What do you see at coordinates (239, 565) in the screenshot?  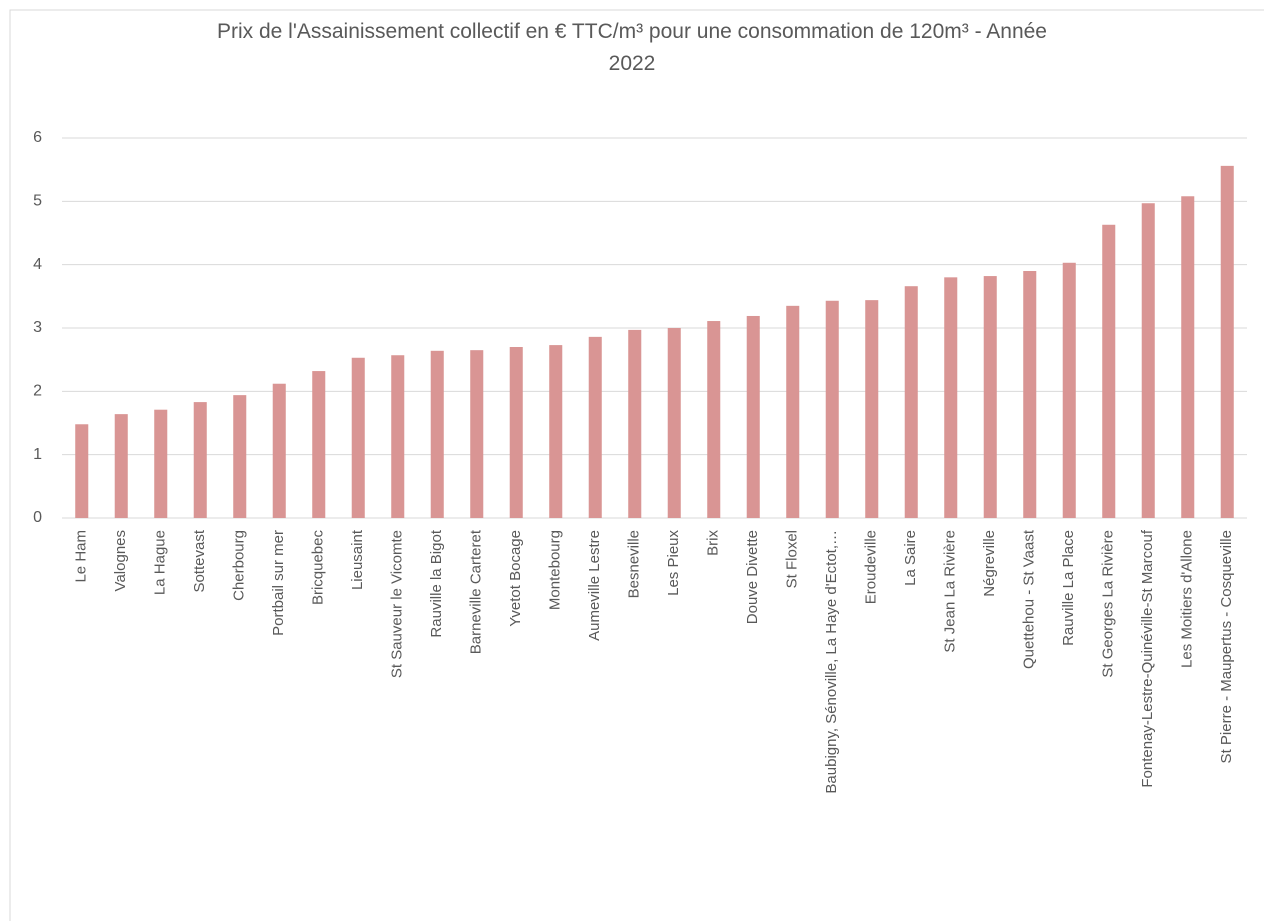 I see `x-tick-label: Cherbourg` at bounding box center [239, 565].